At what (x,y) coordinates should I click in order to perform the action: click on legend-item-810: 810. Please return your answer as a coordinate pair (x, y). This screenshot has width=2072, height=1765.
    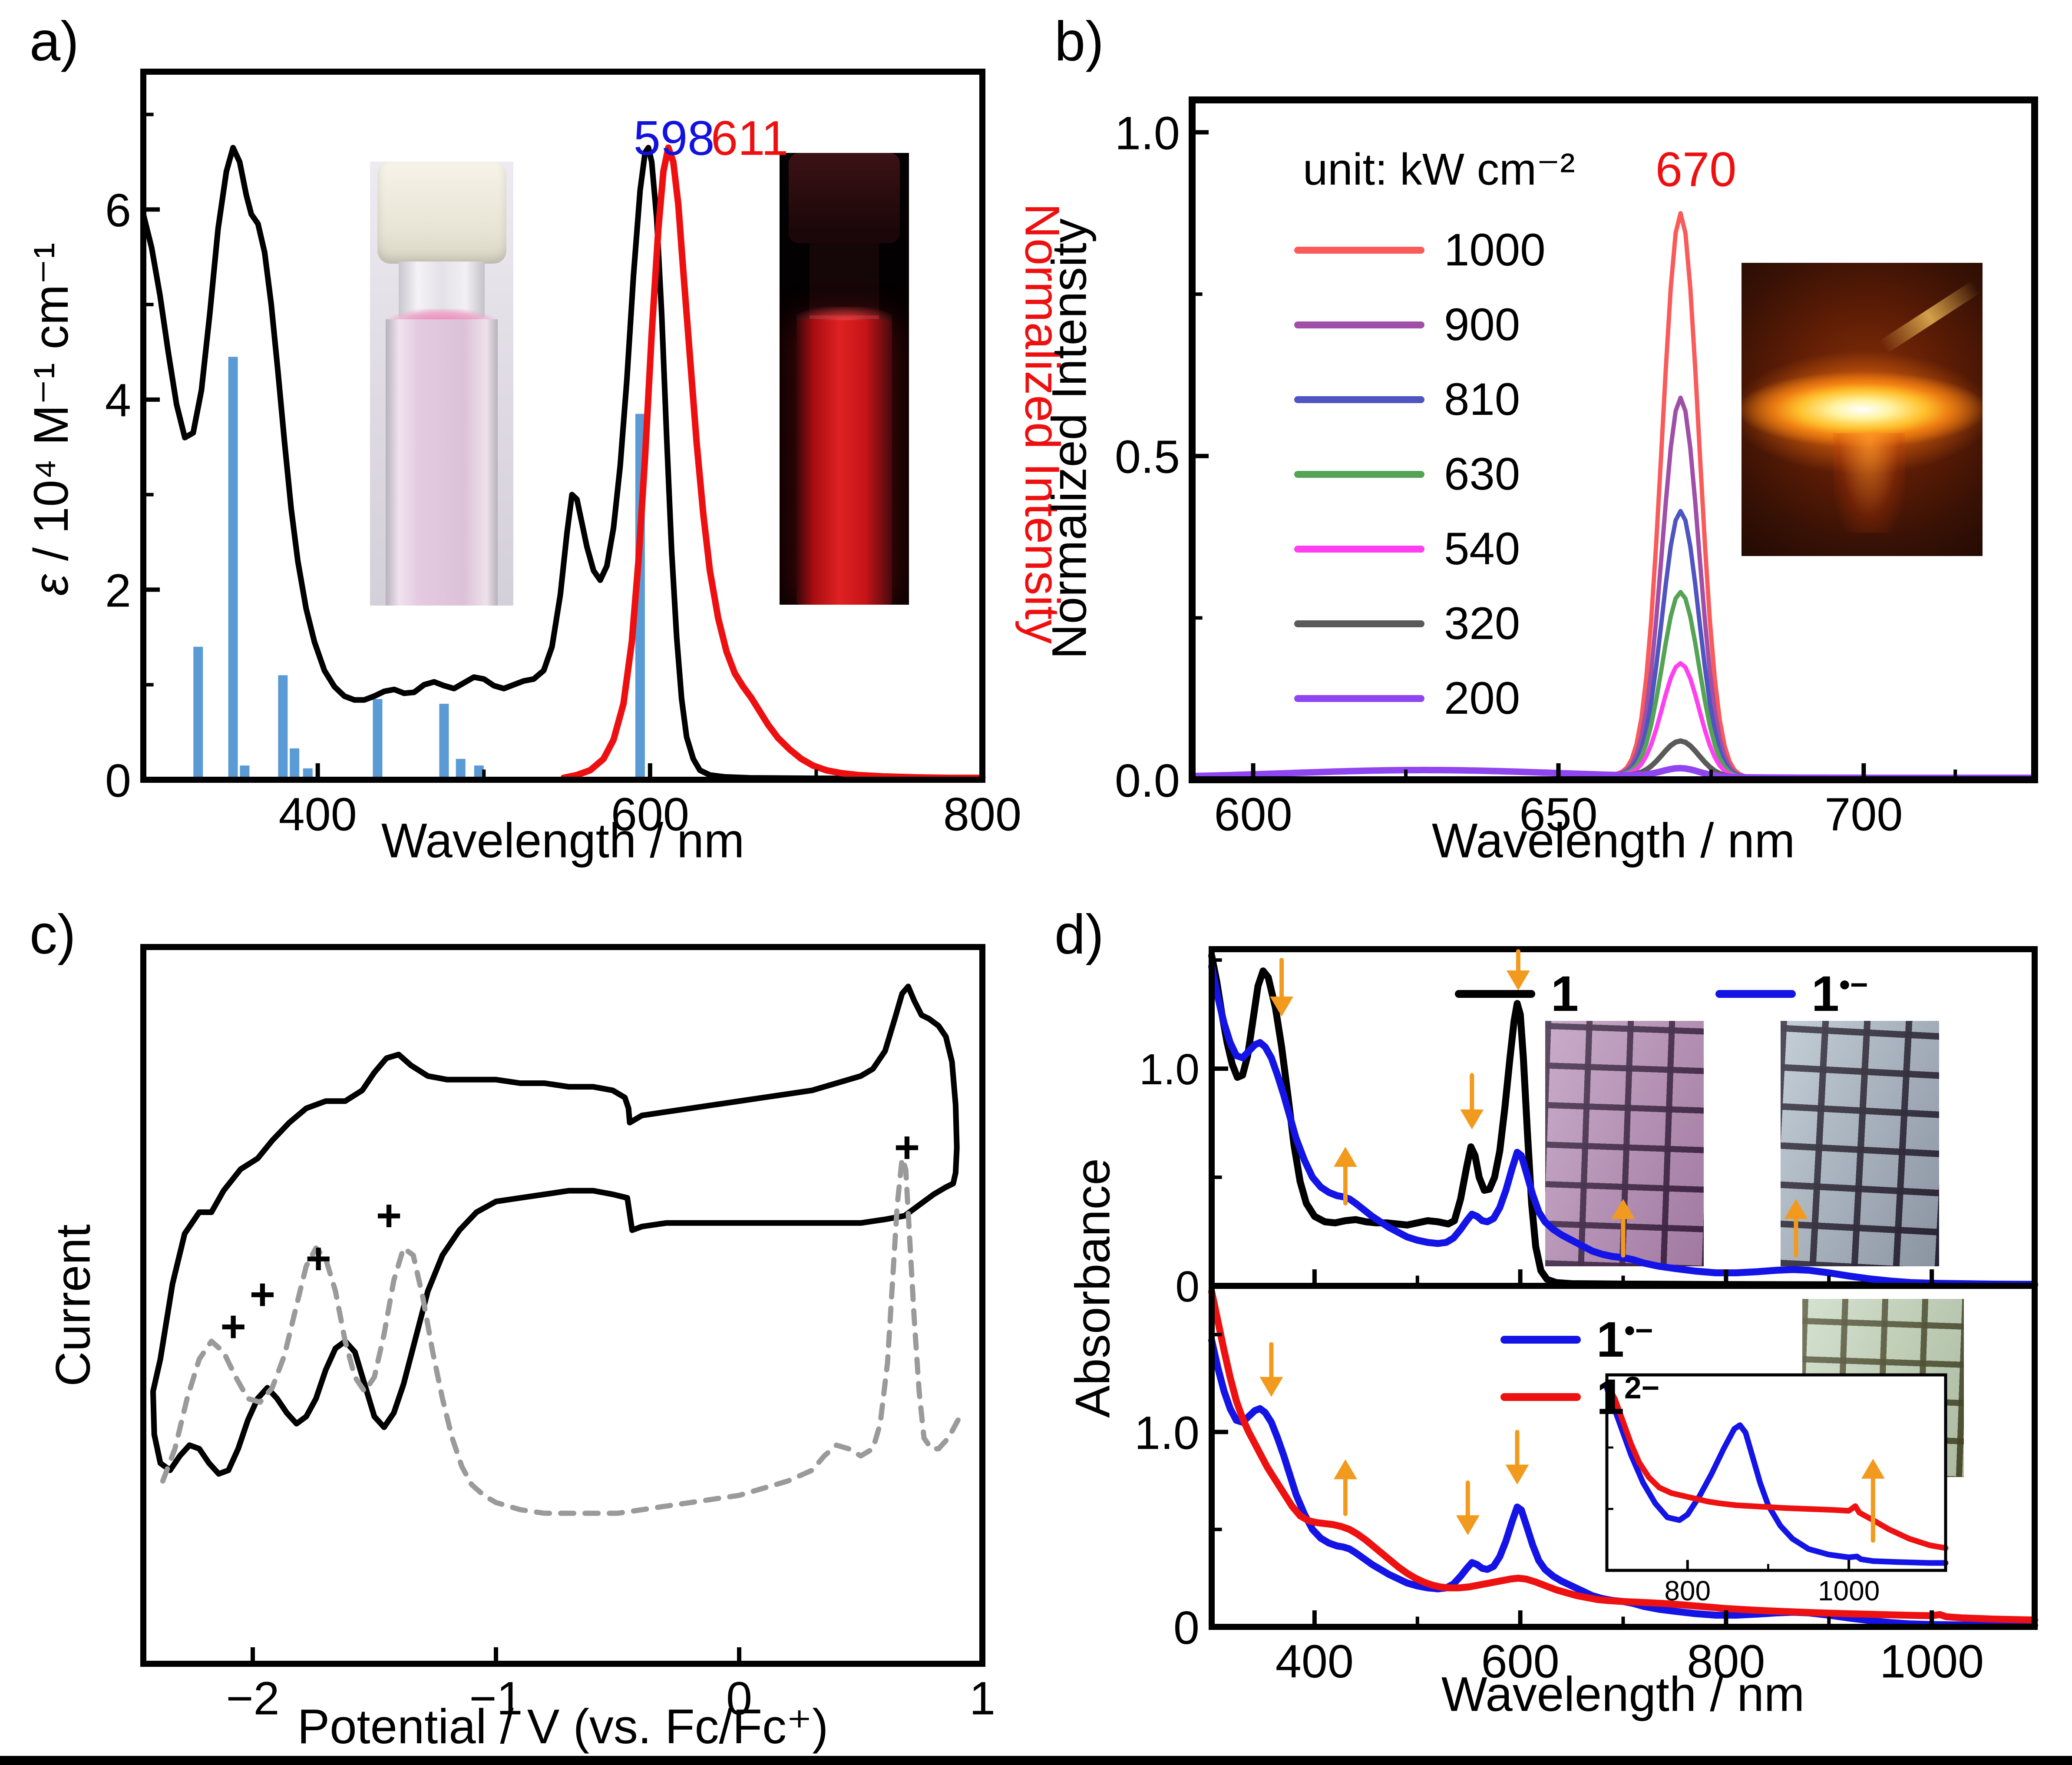
    Looking at the image, I should click on (1420, 400).